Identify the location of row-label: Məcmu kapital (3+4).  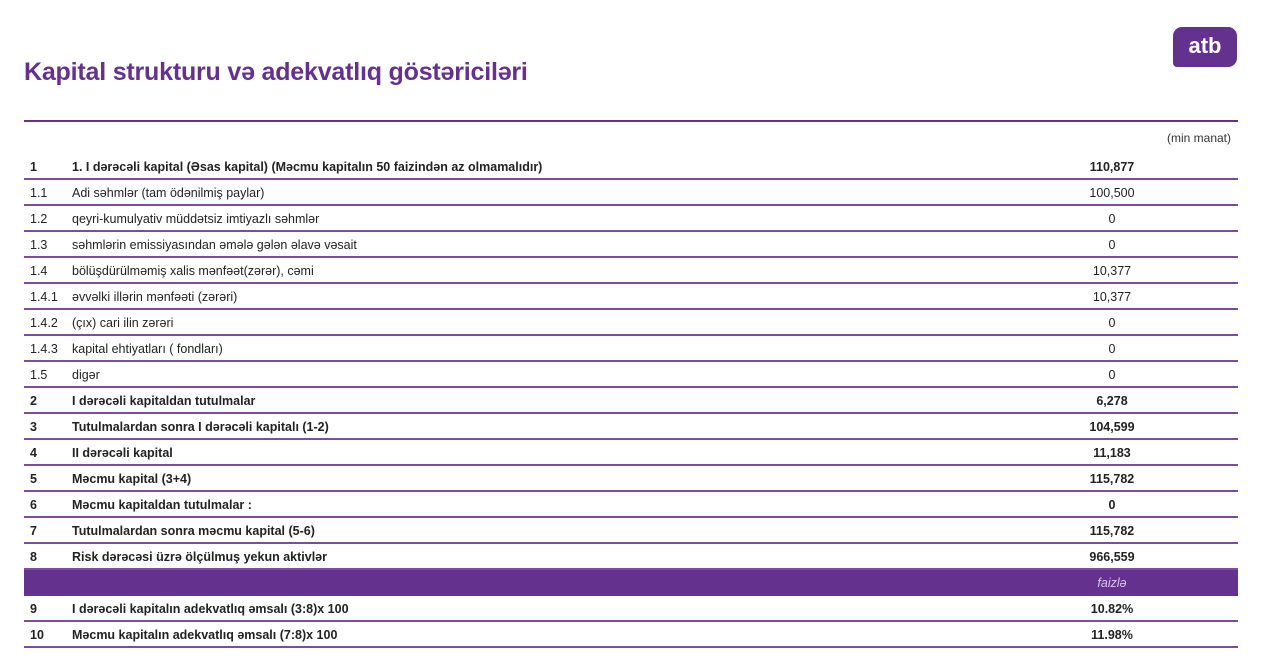
(132, 479).